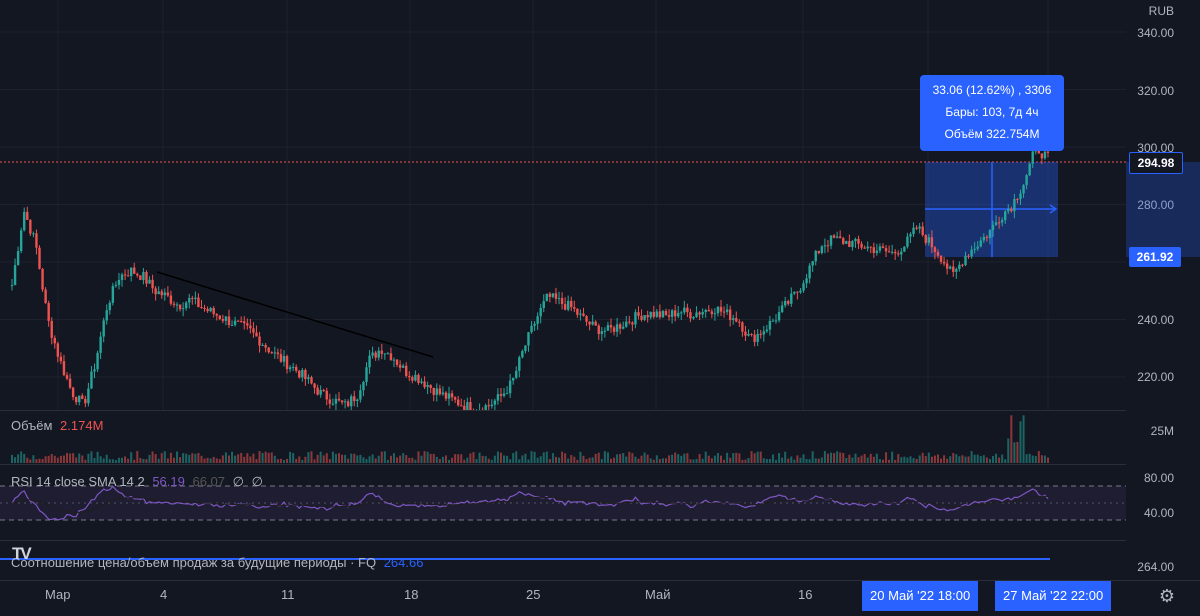 Image resolution: width=1200 pixels, height=616 pixels. I want to click on current-price-badge: 294.98, so click(1156, 163).